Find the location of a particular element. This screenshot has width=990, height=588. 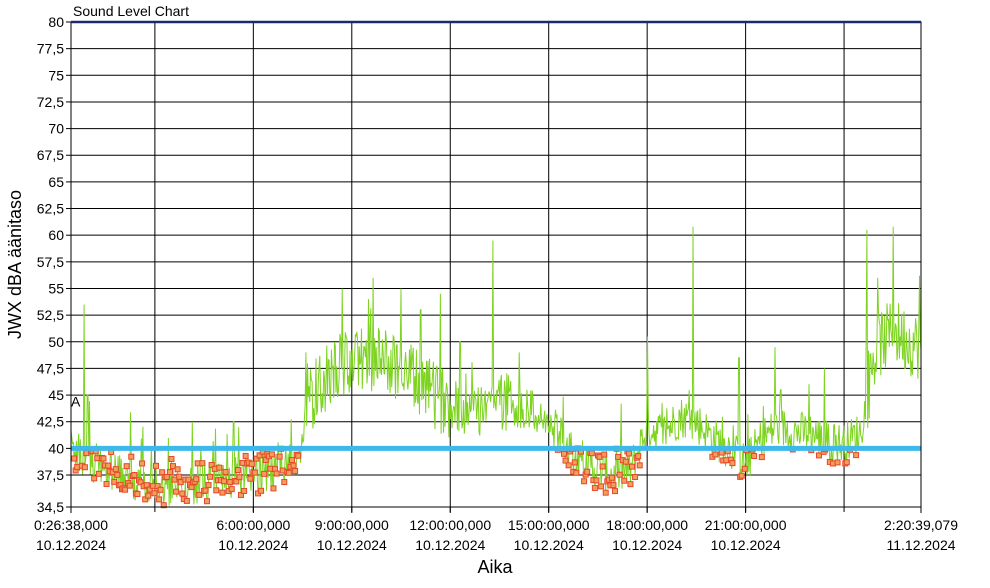

y-tick-label: 47,5 is located at coordinates (50, 368).